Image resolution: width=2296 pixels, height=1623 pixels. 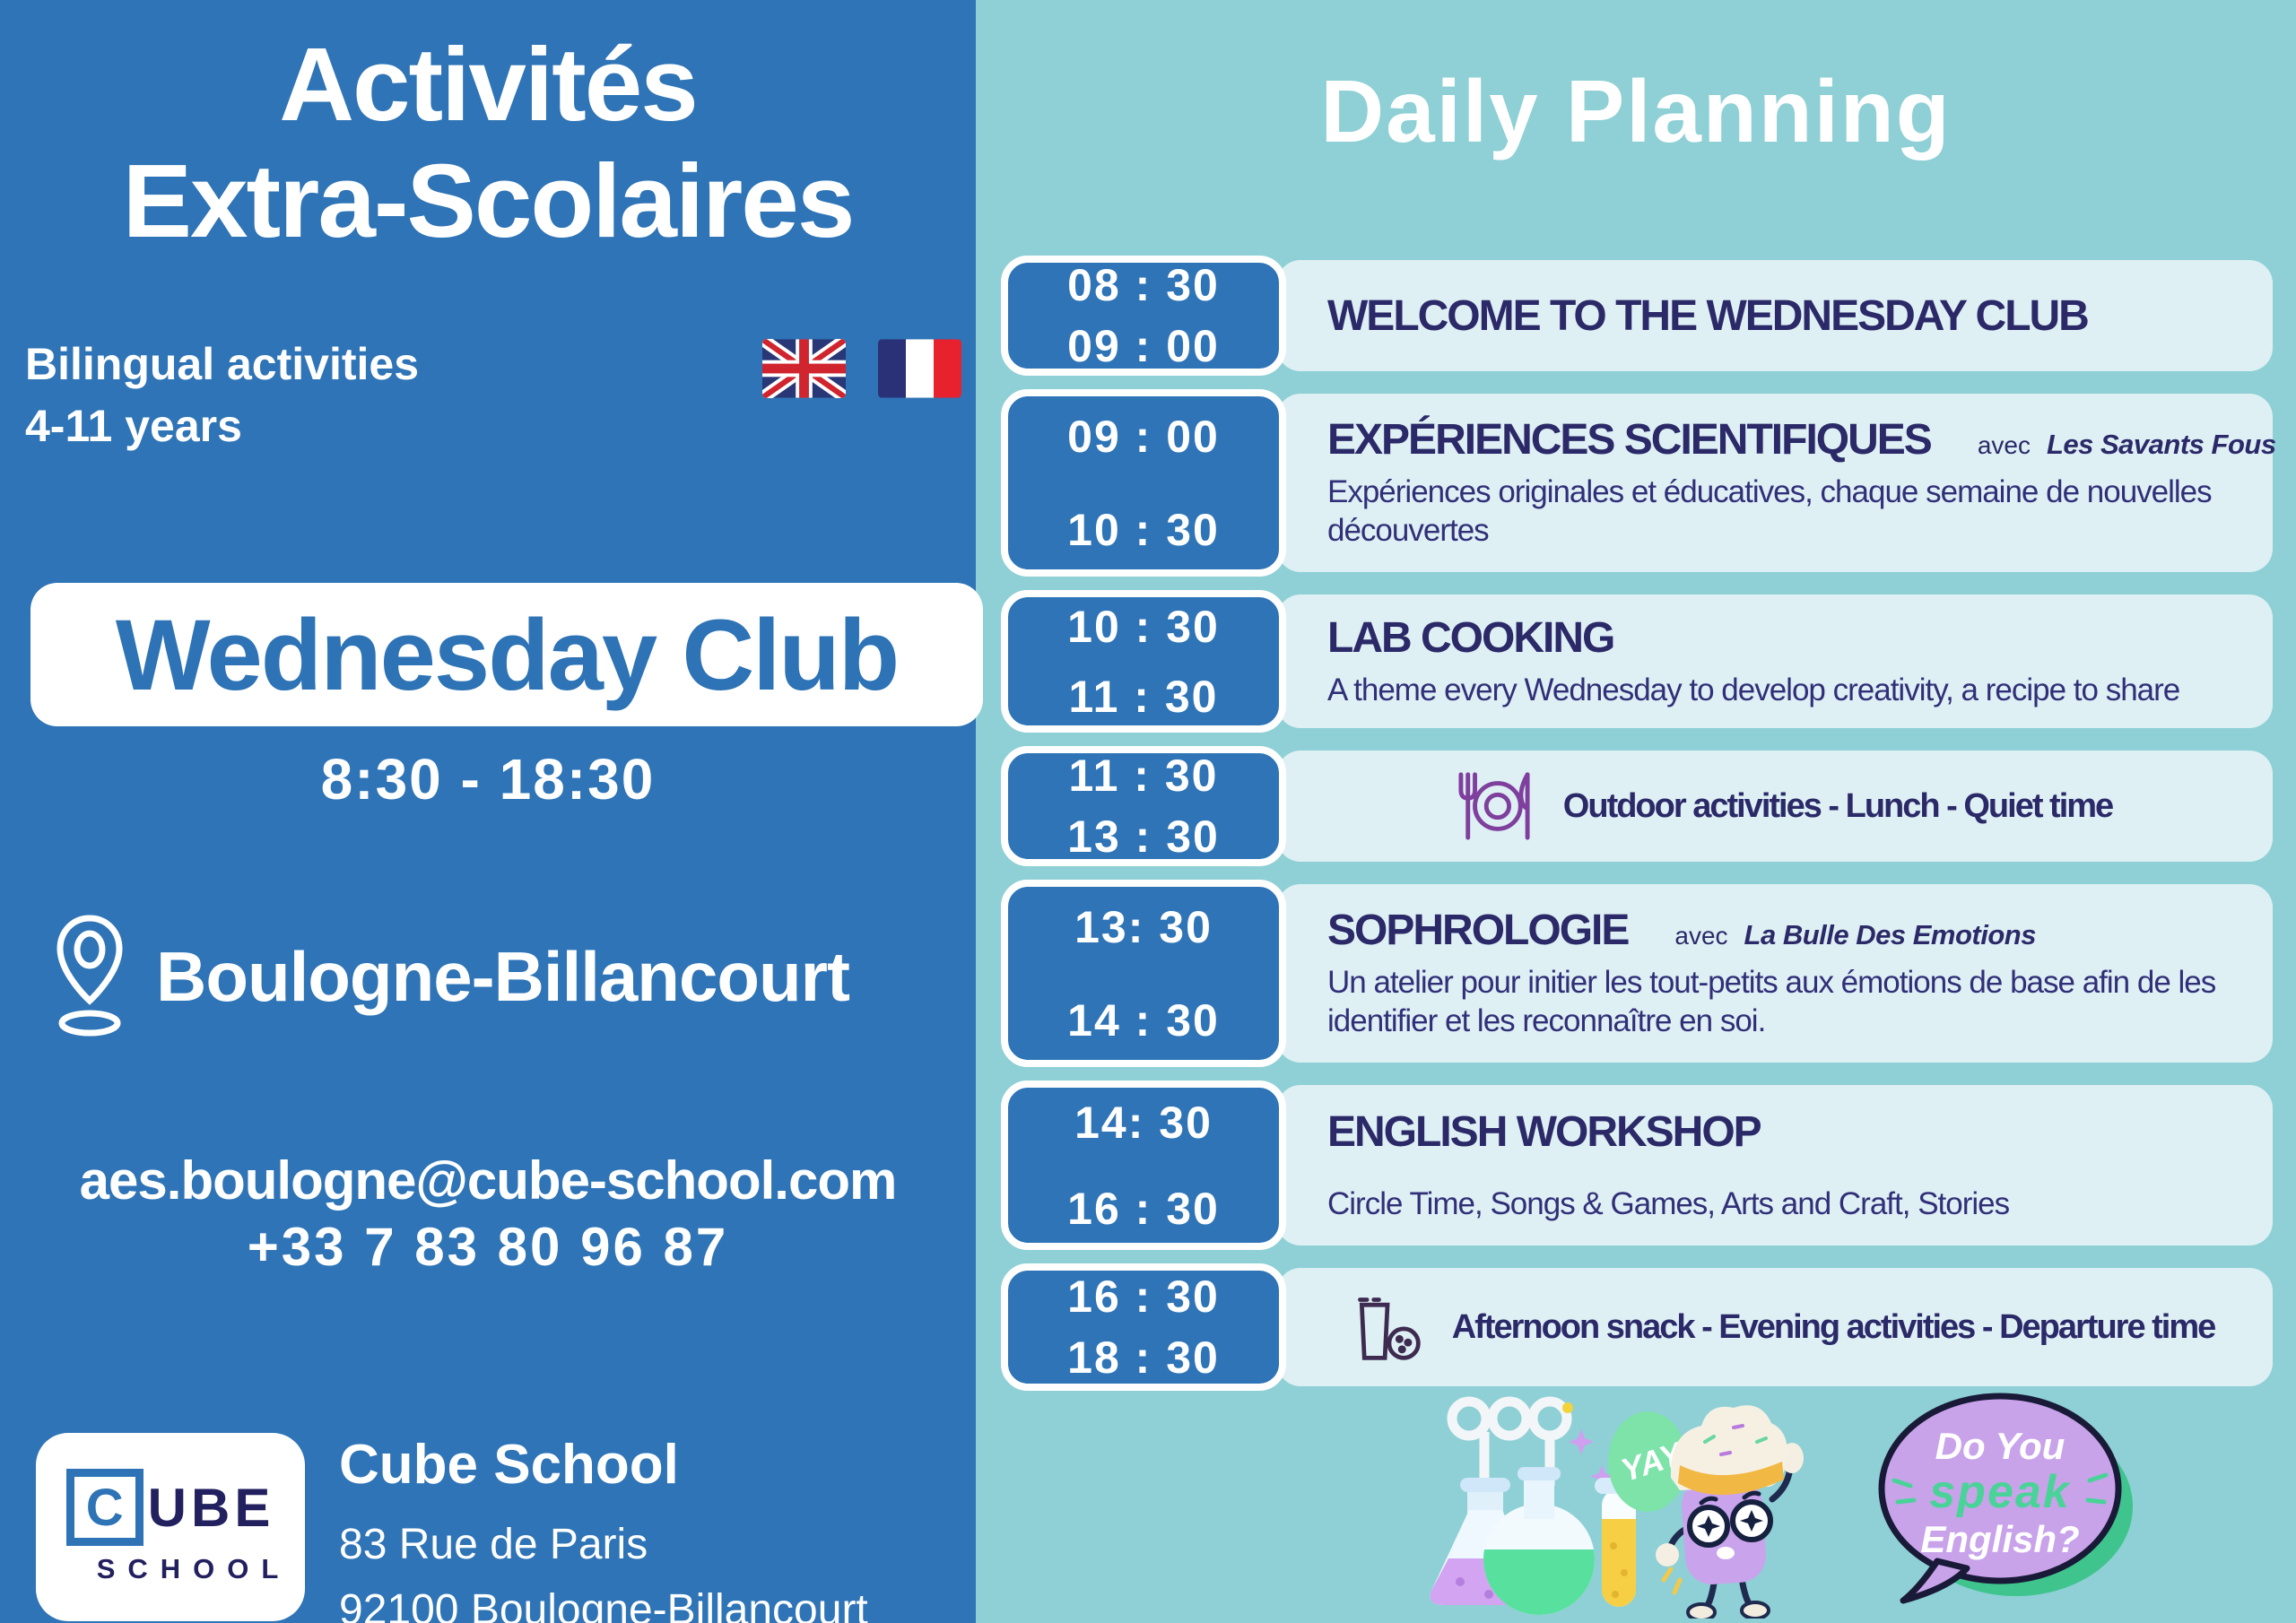 I want to click on time-start: 14: 30, so click(x=1143, y=1122).